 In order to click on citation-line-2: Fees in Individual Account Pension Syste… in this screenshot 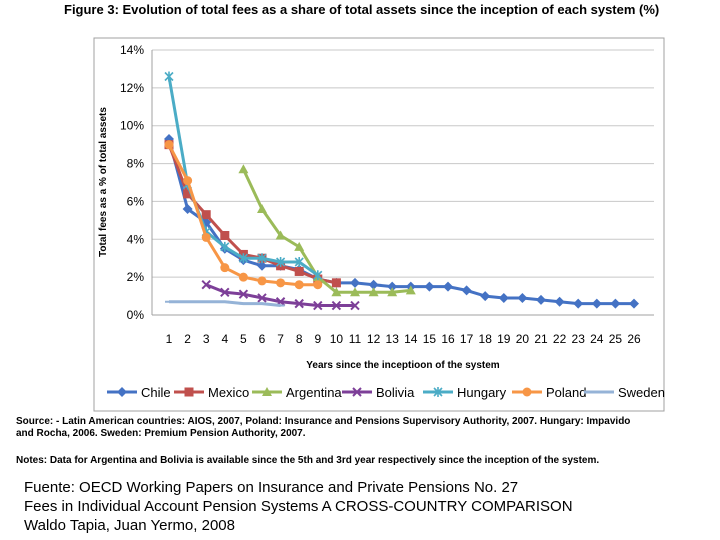, I will do `click(298, 506)`.